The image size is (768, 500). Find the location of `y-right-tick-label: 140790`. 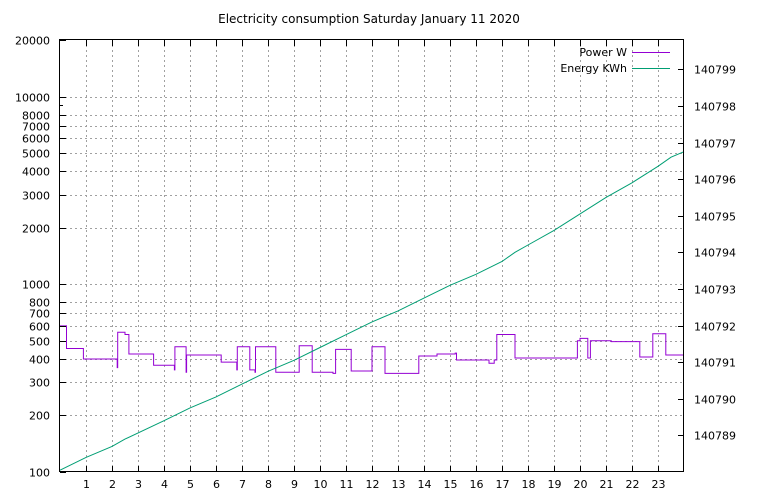

y-right-tick-label: 140790 is located at coordinates (715, 400).